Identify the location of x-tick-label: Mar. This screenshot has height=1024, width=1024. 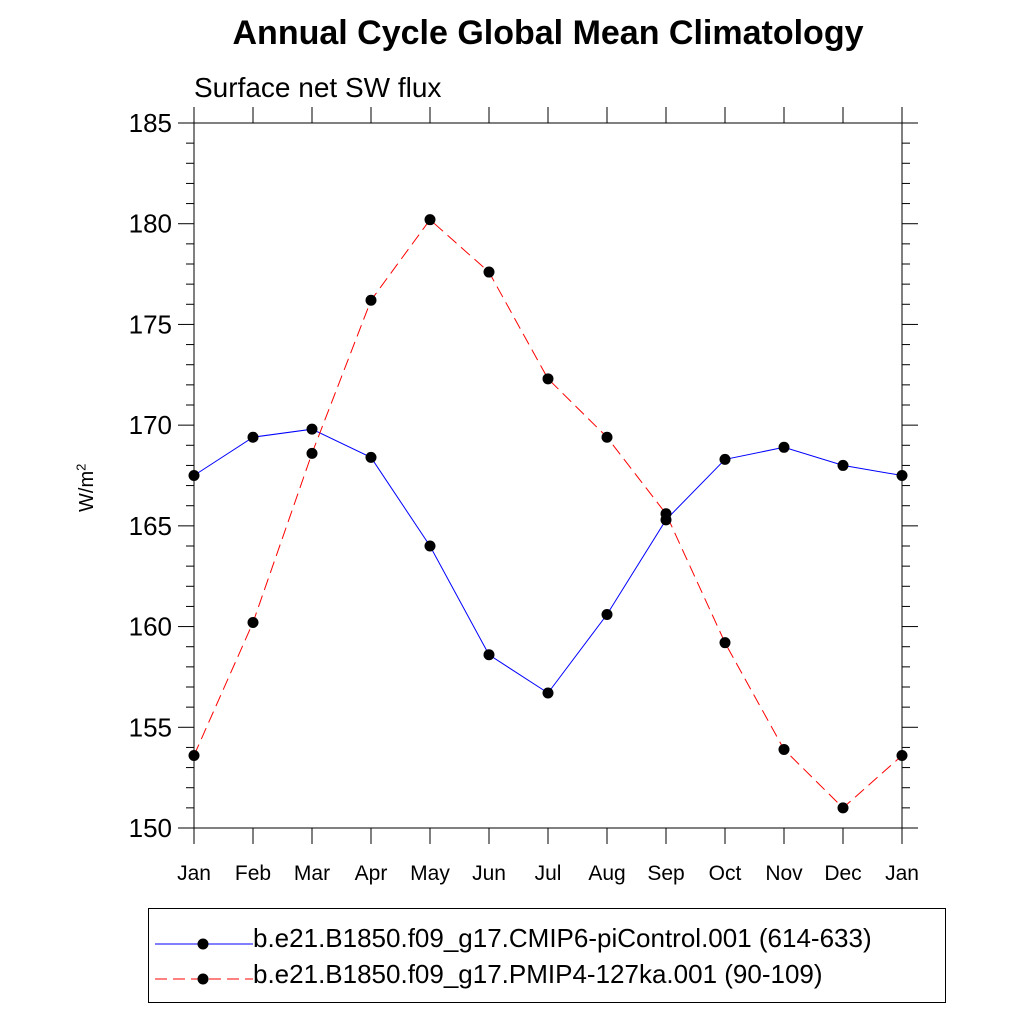
(312, 873).